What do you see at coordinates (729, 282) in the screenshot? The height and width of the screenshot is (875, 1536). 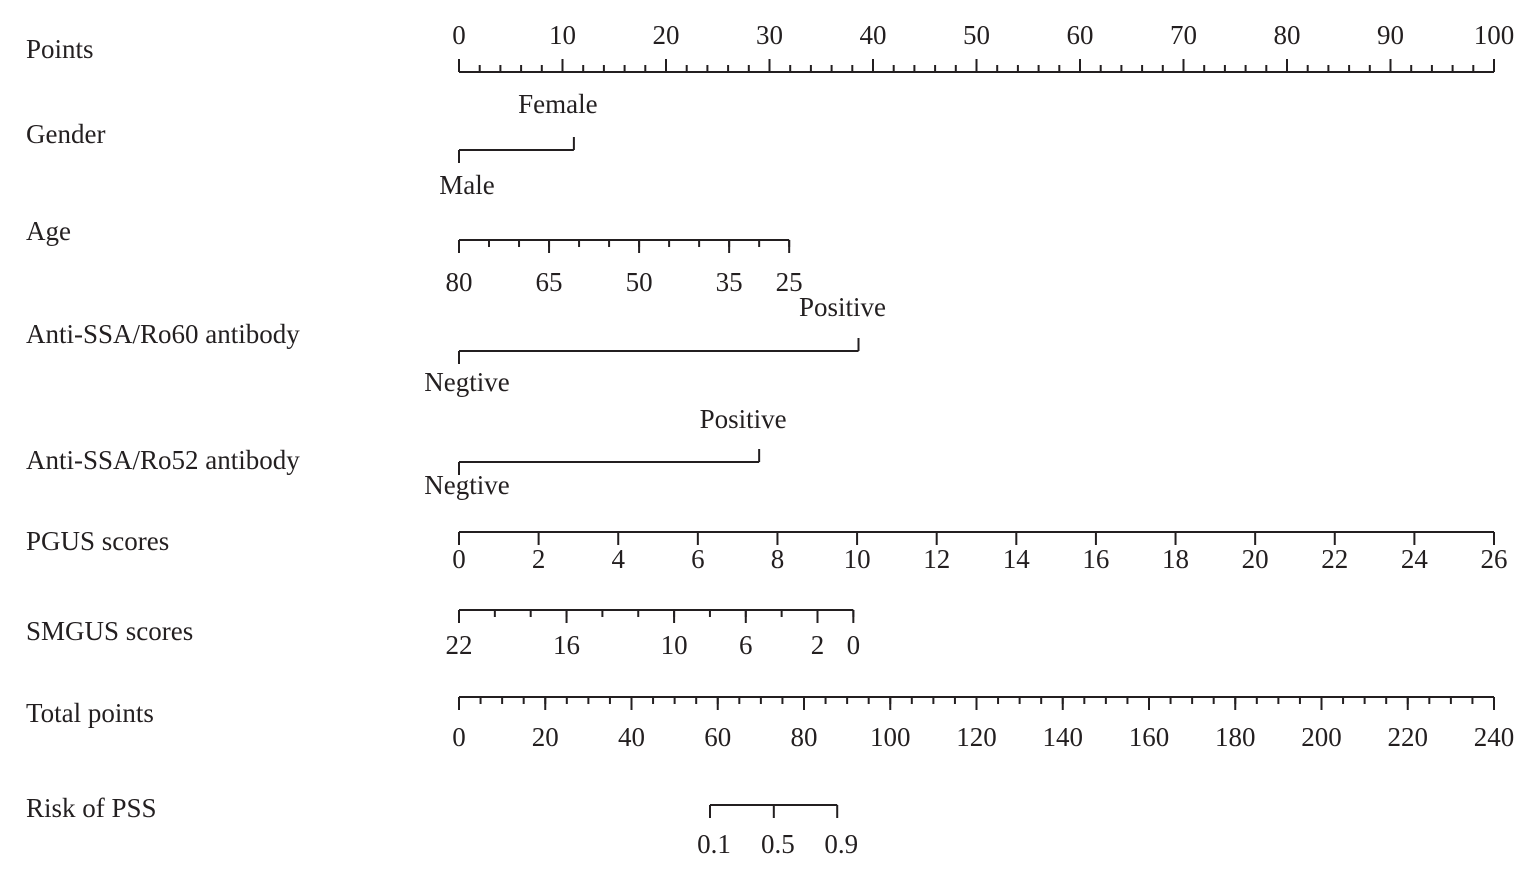 I see `tick-label: 35` at bounding box center [729, 282].